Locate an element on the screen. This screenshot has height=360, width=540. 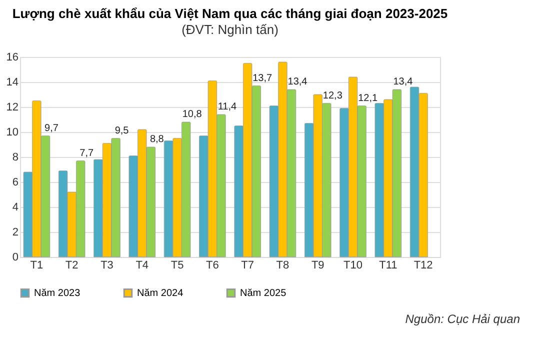
y-tick-label: 14 is located at coordinates (12, 82).